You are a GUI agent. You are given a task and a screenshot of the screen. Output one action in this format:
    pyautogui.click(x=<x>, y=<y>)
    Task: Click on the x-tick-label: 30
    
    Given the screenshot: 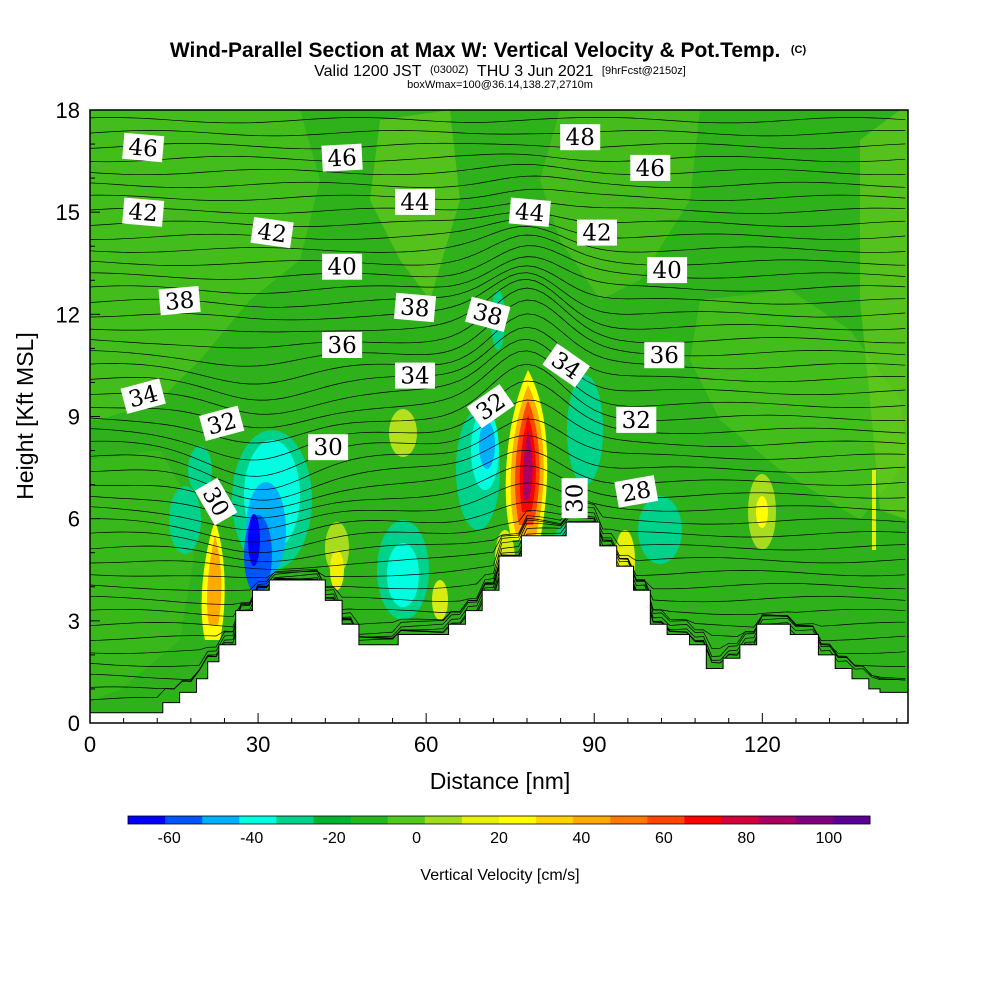 What is the action you would take?
    pyautogui.click(x=258, y=744)
    